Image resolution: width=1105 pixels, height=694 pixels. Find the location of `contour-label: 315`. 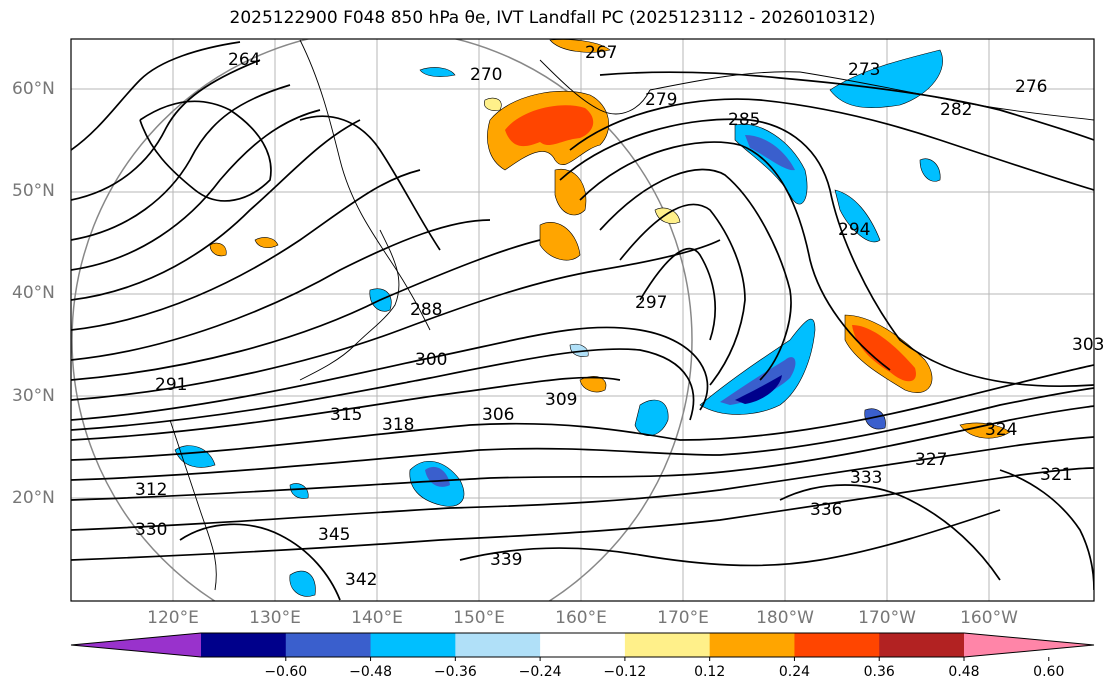

contour-label: 315 is located at coordinates (346, 415).